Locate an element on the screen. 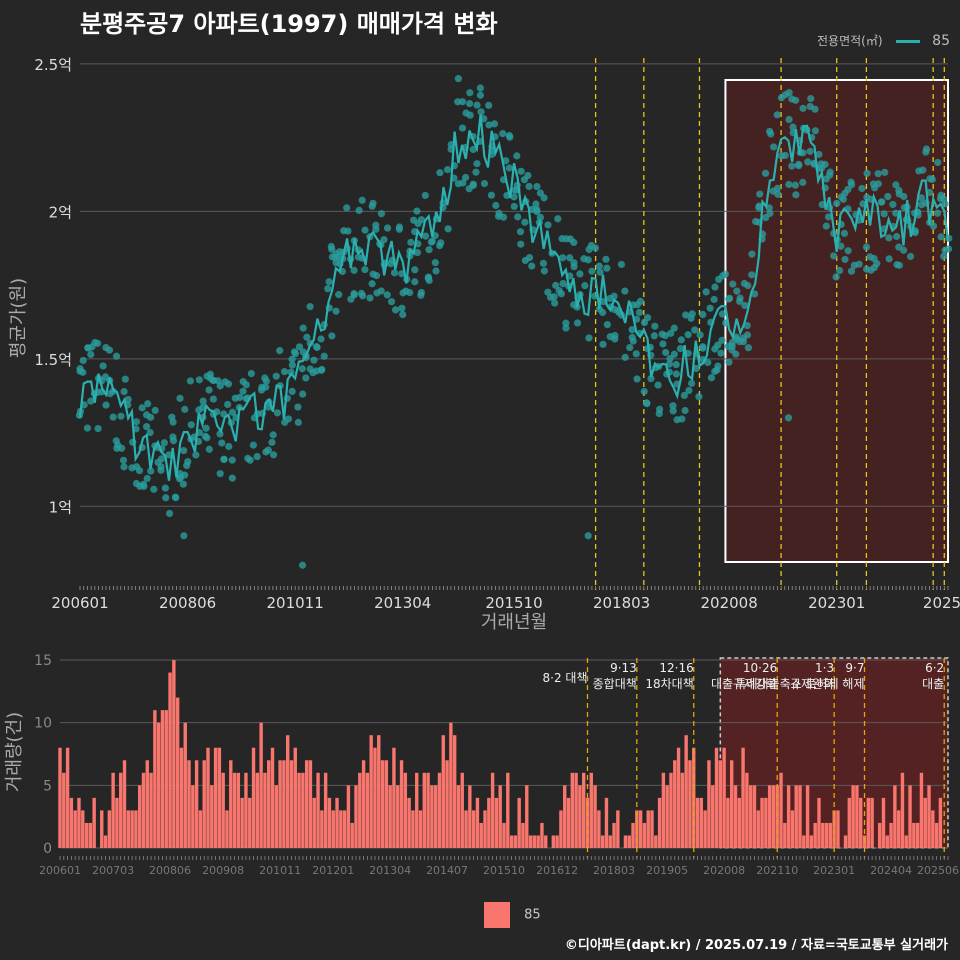 This screenshot has height=960, width=960. x-tick-label: 201905 is located at coordinates (667, 870).